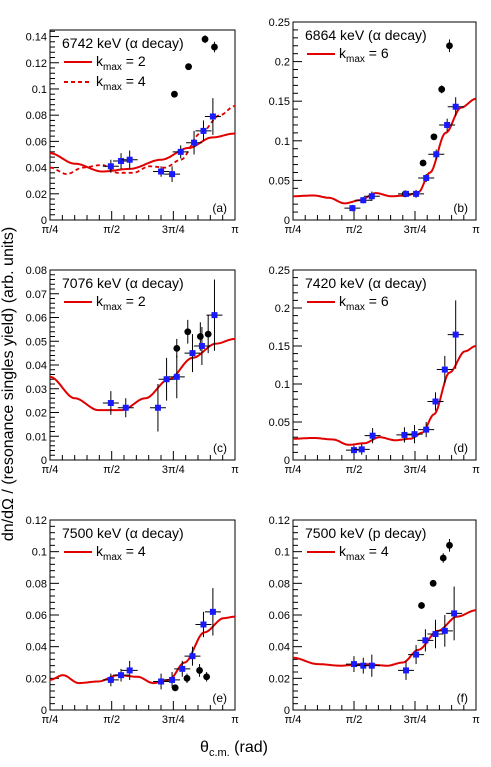 This screenshot has width=491, height=767. What do you see at coordinates (366, 283) in the screenshot?
I see `panel-title: 7420 keV (α decay)` at bounding box center [366, 283].